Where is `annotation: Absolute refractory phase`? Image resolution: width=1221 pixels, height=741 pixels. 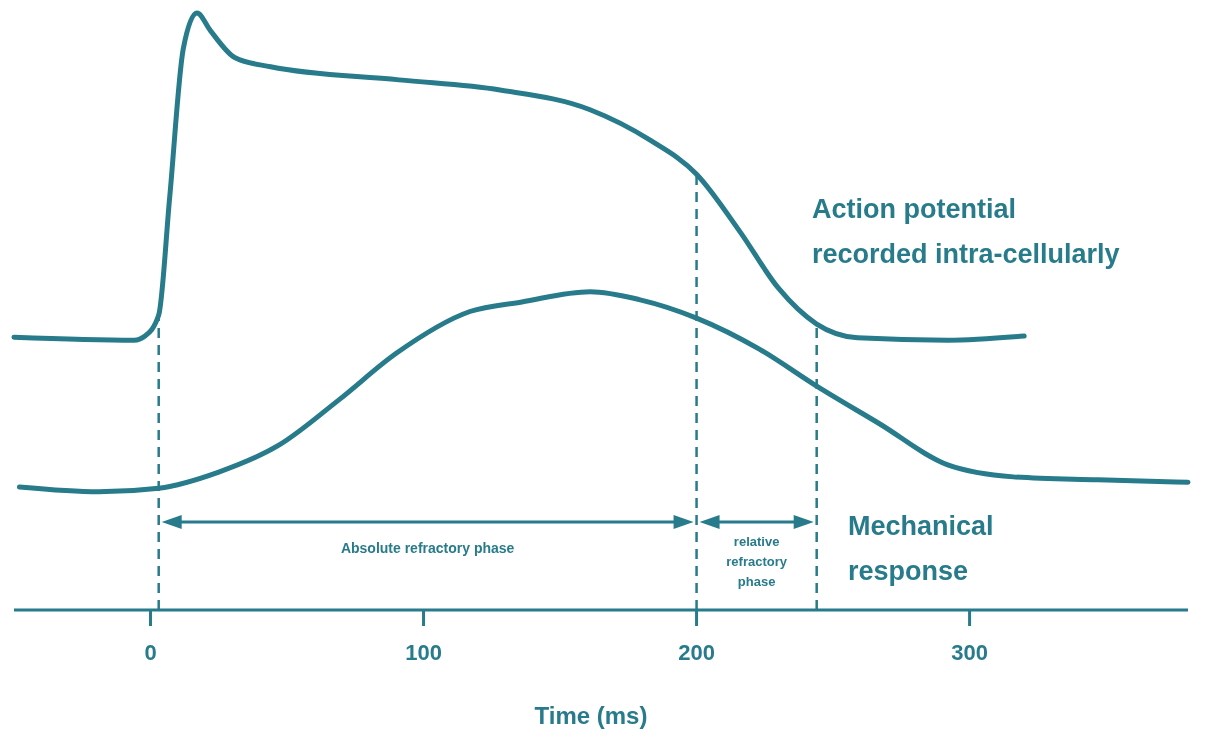
annotation: Absolute refractory phase is located at coordinates (427, 548).